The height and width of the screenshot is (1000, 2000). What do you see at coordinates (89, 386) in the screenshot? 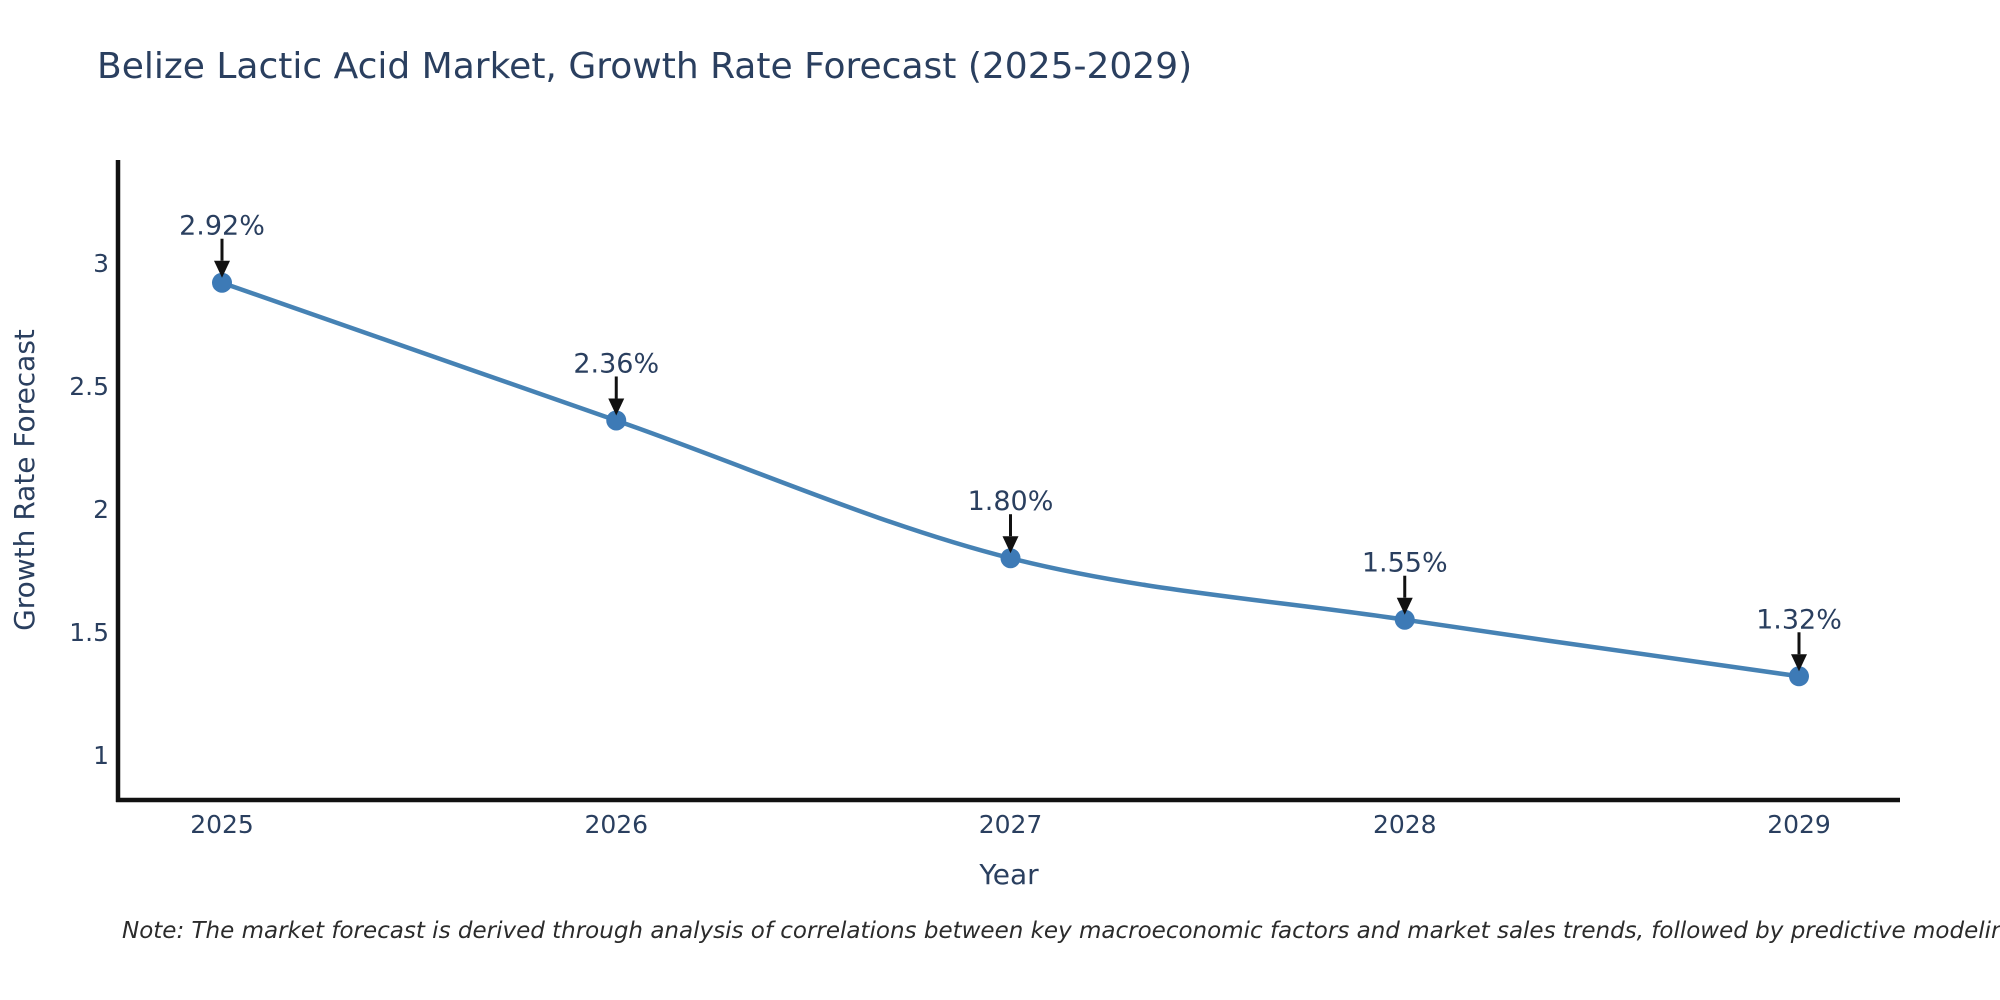
I see `y-tick-label: 2.5` at bounding box center [89, 386].